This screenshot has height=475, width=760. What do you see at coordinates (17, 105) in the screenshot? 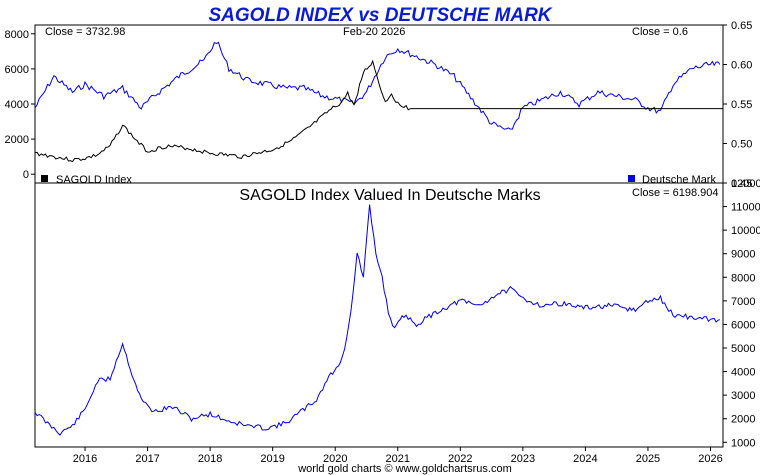
I see `left-axis-tick-label: 4000` at bounding box center [17, 105].